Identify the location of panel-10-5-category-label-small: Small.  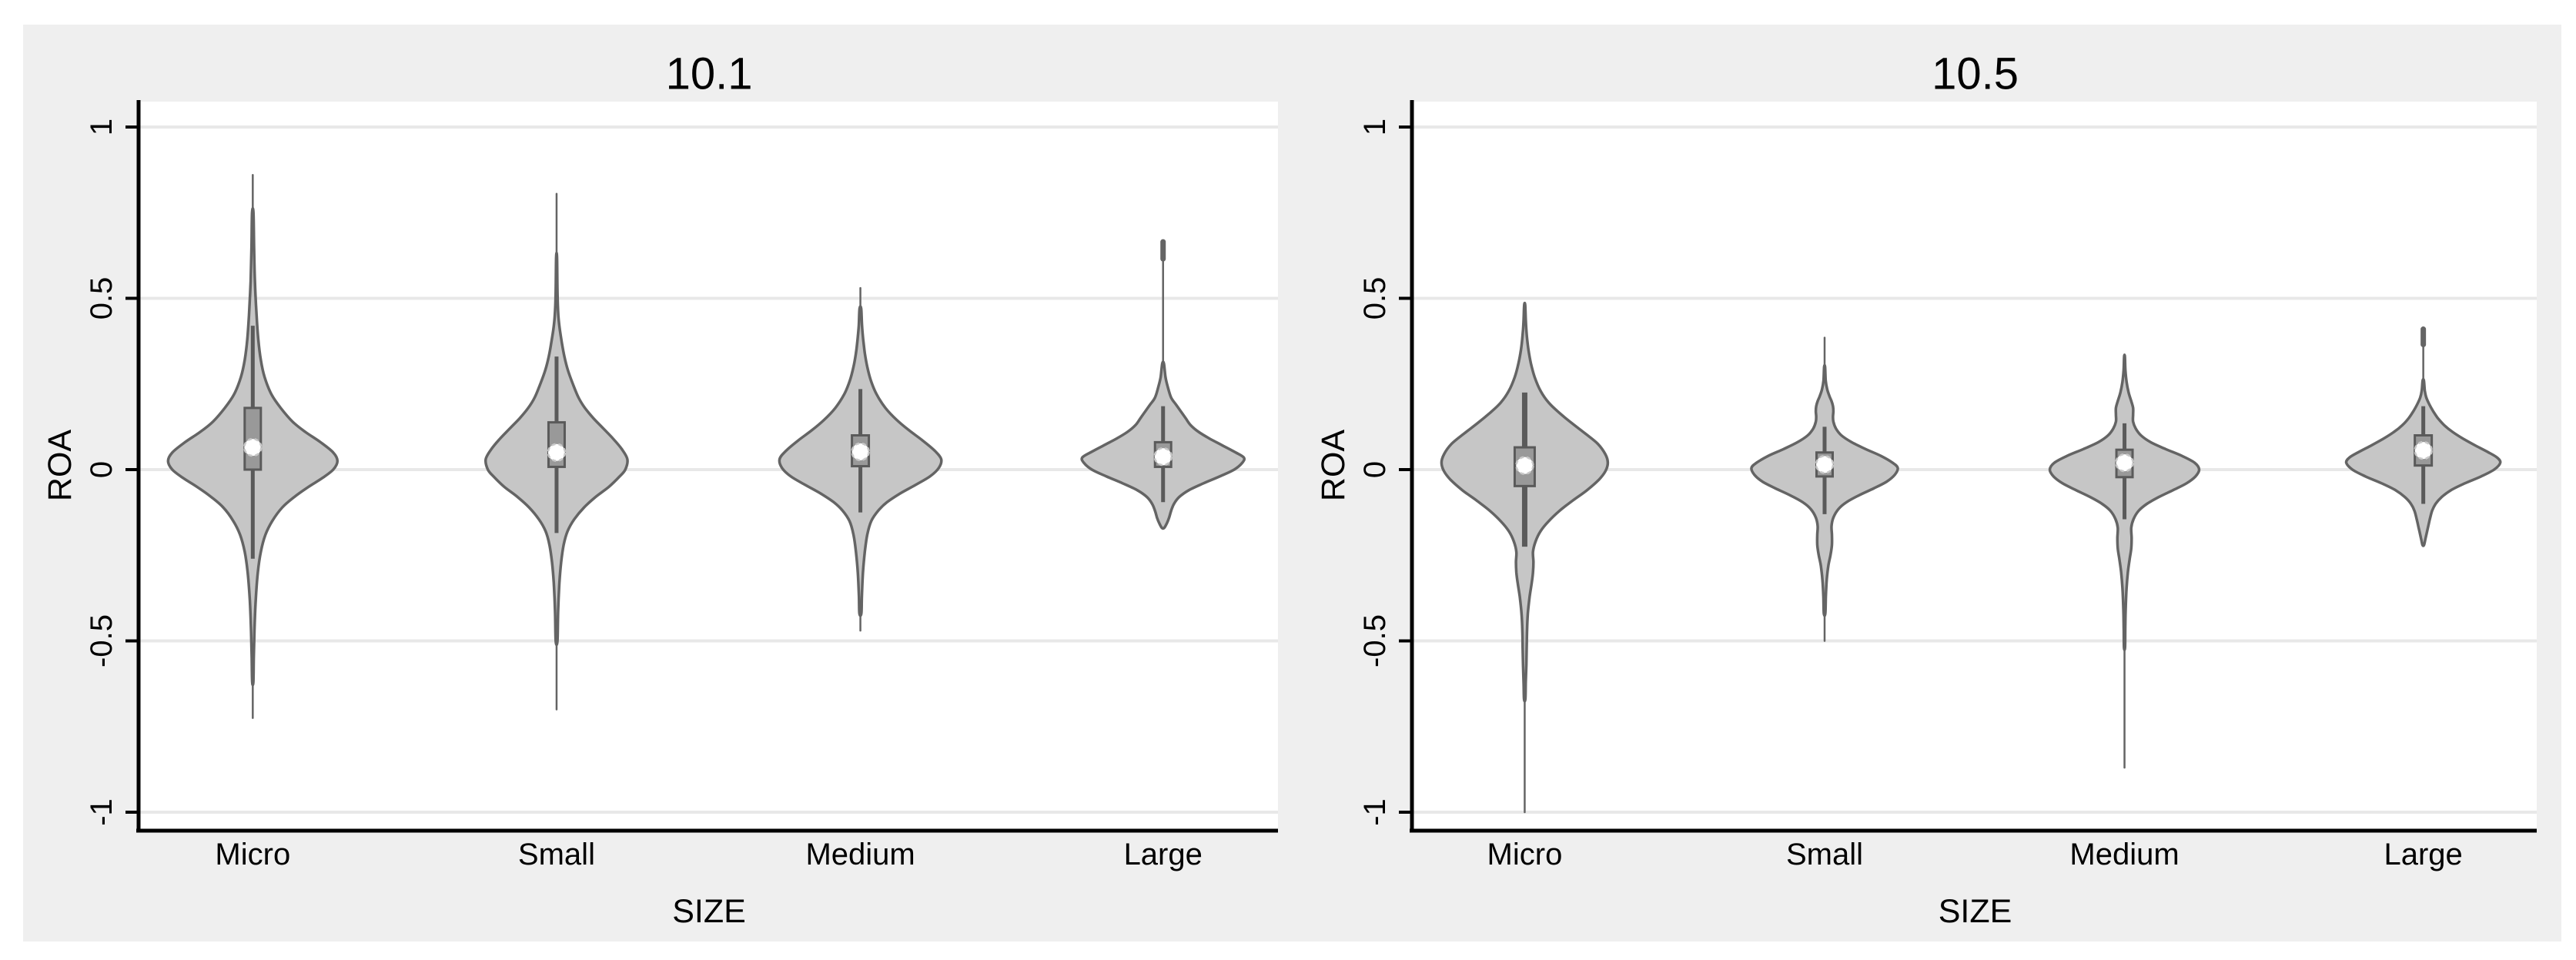
(1824, 854).